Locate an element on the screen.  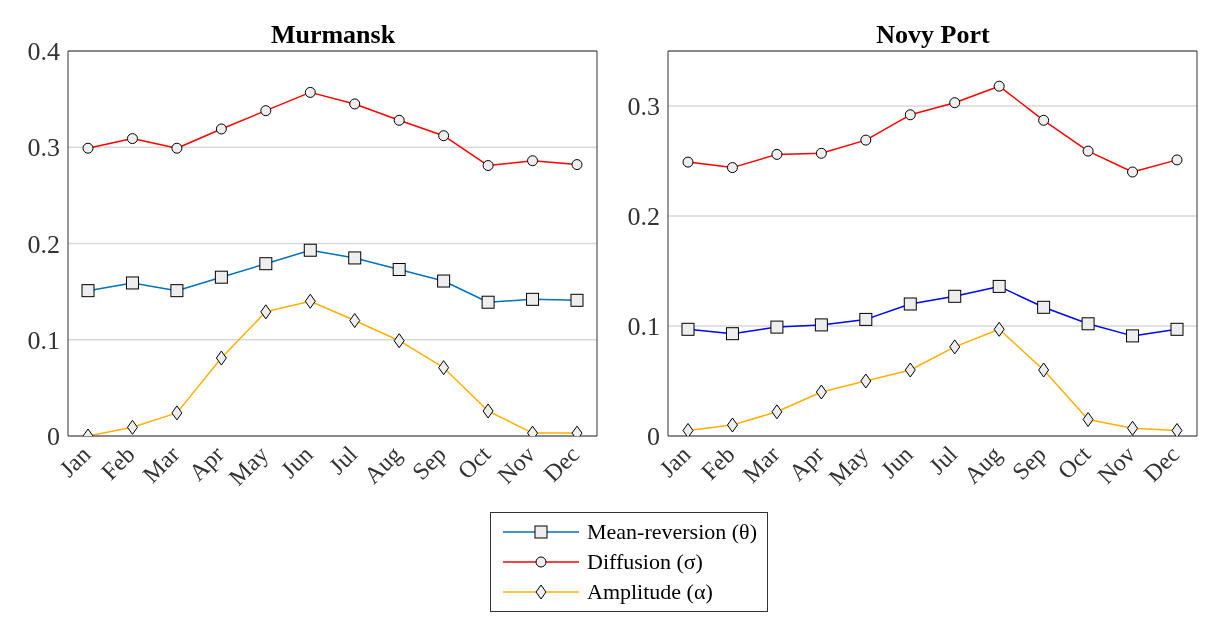
chart-title: Novy Port is located at coordinates (933, 35).